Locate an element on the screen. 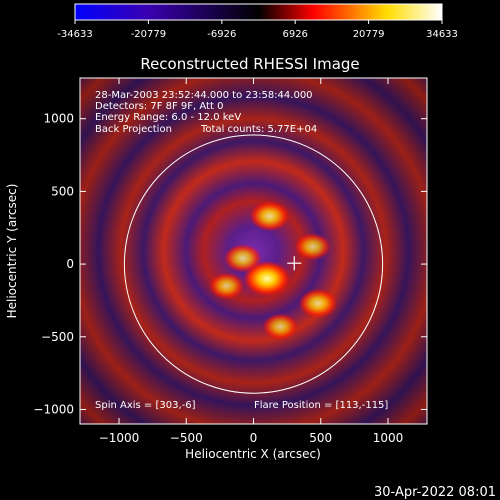  colorbar-tick-label: -34633 is located at coordinates (74, 34).